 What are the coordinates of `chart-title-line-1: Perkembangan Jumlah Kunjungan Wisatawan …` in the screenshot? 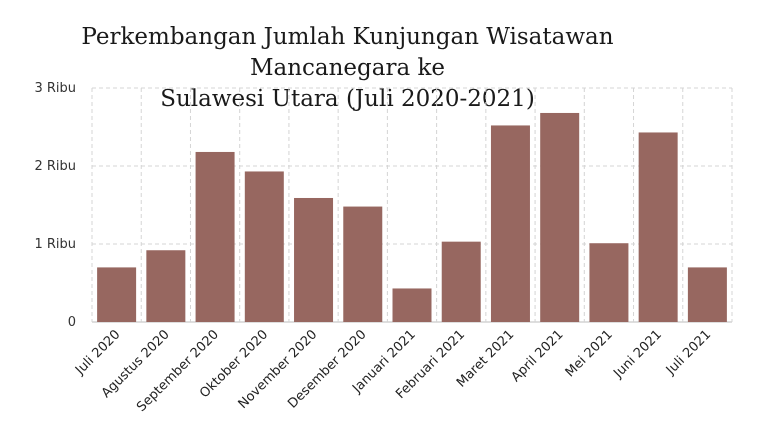 It's located at (347, 52).